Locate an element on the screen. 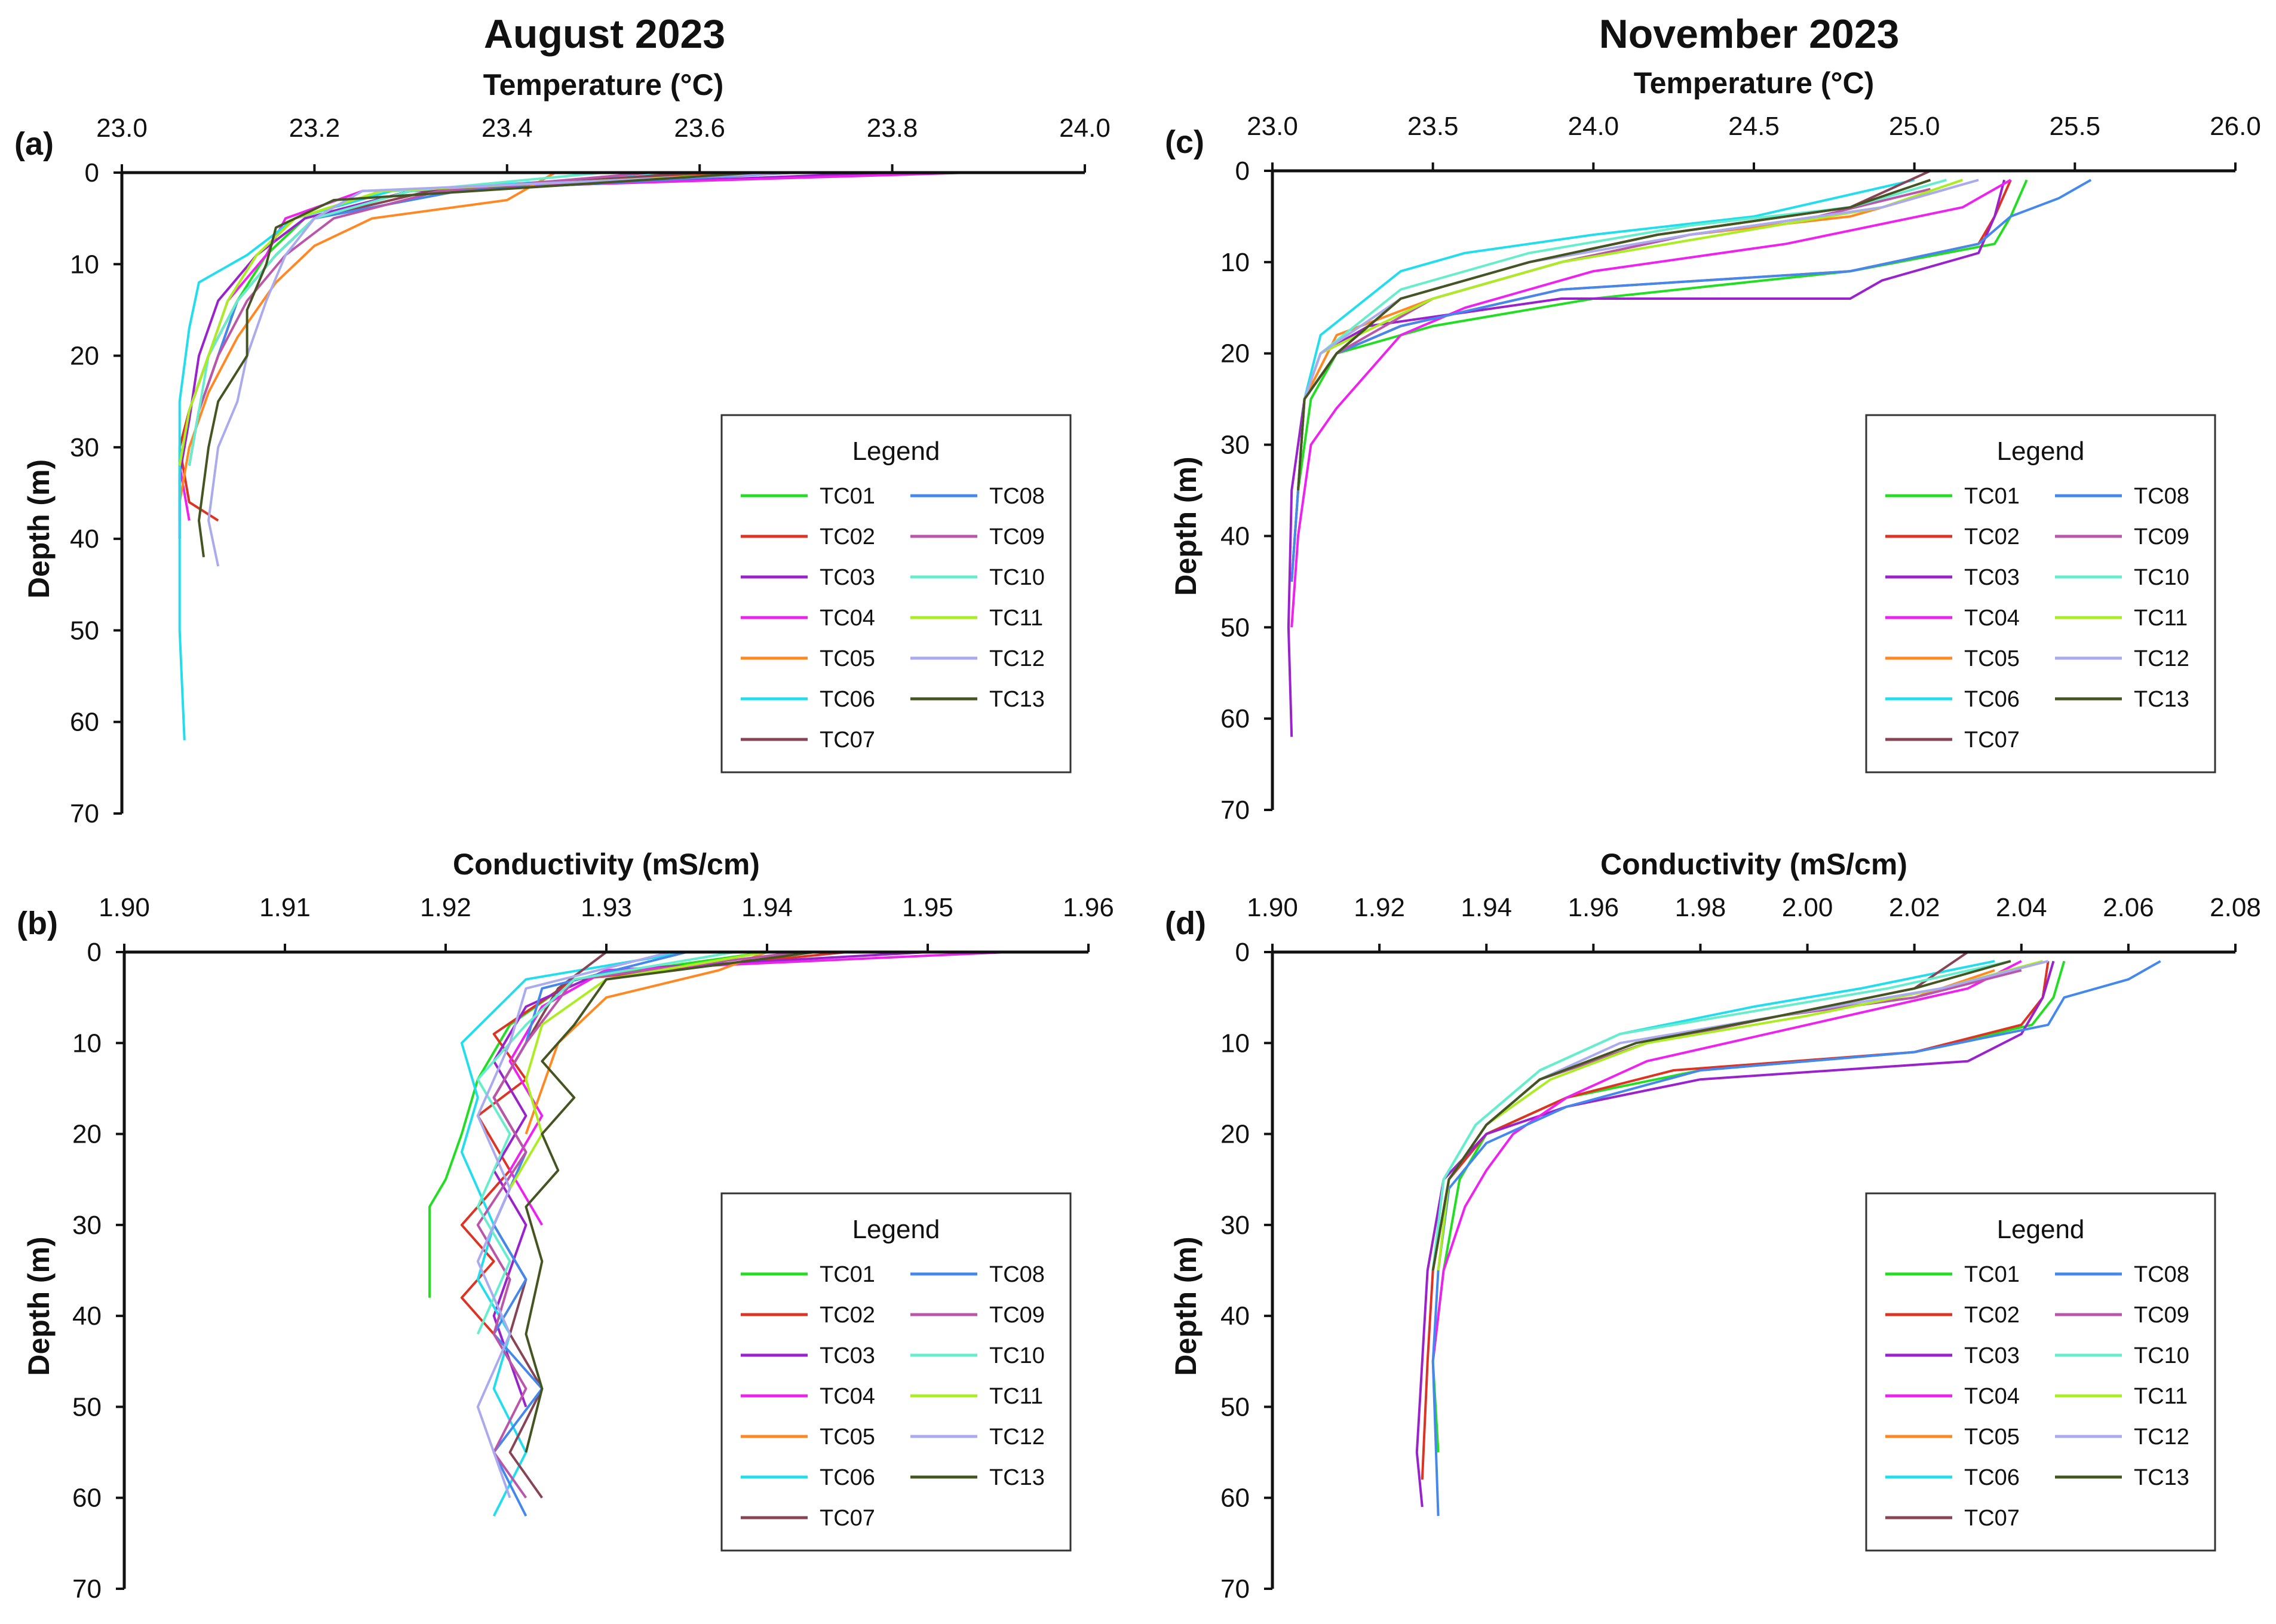 Image resolution: width=2276 pixels, height=1624 pixels. column-title-november: November 2023 is located at coordinates (1749, 34).